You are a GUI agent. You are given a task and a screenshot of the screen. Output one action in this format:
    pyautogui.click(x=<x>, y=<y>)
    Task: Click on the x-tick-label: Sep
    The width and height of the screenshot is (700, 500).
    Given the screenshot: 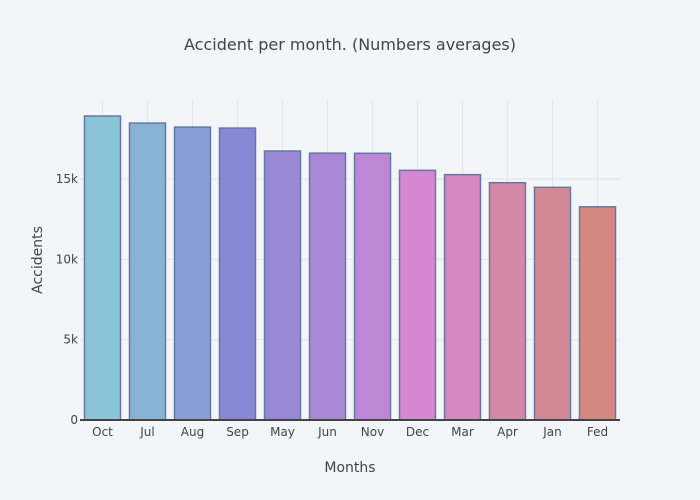 What is the action you would take?
    pyautogui.click(x=237, y=432)
    